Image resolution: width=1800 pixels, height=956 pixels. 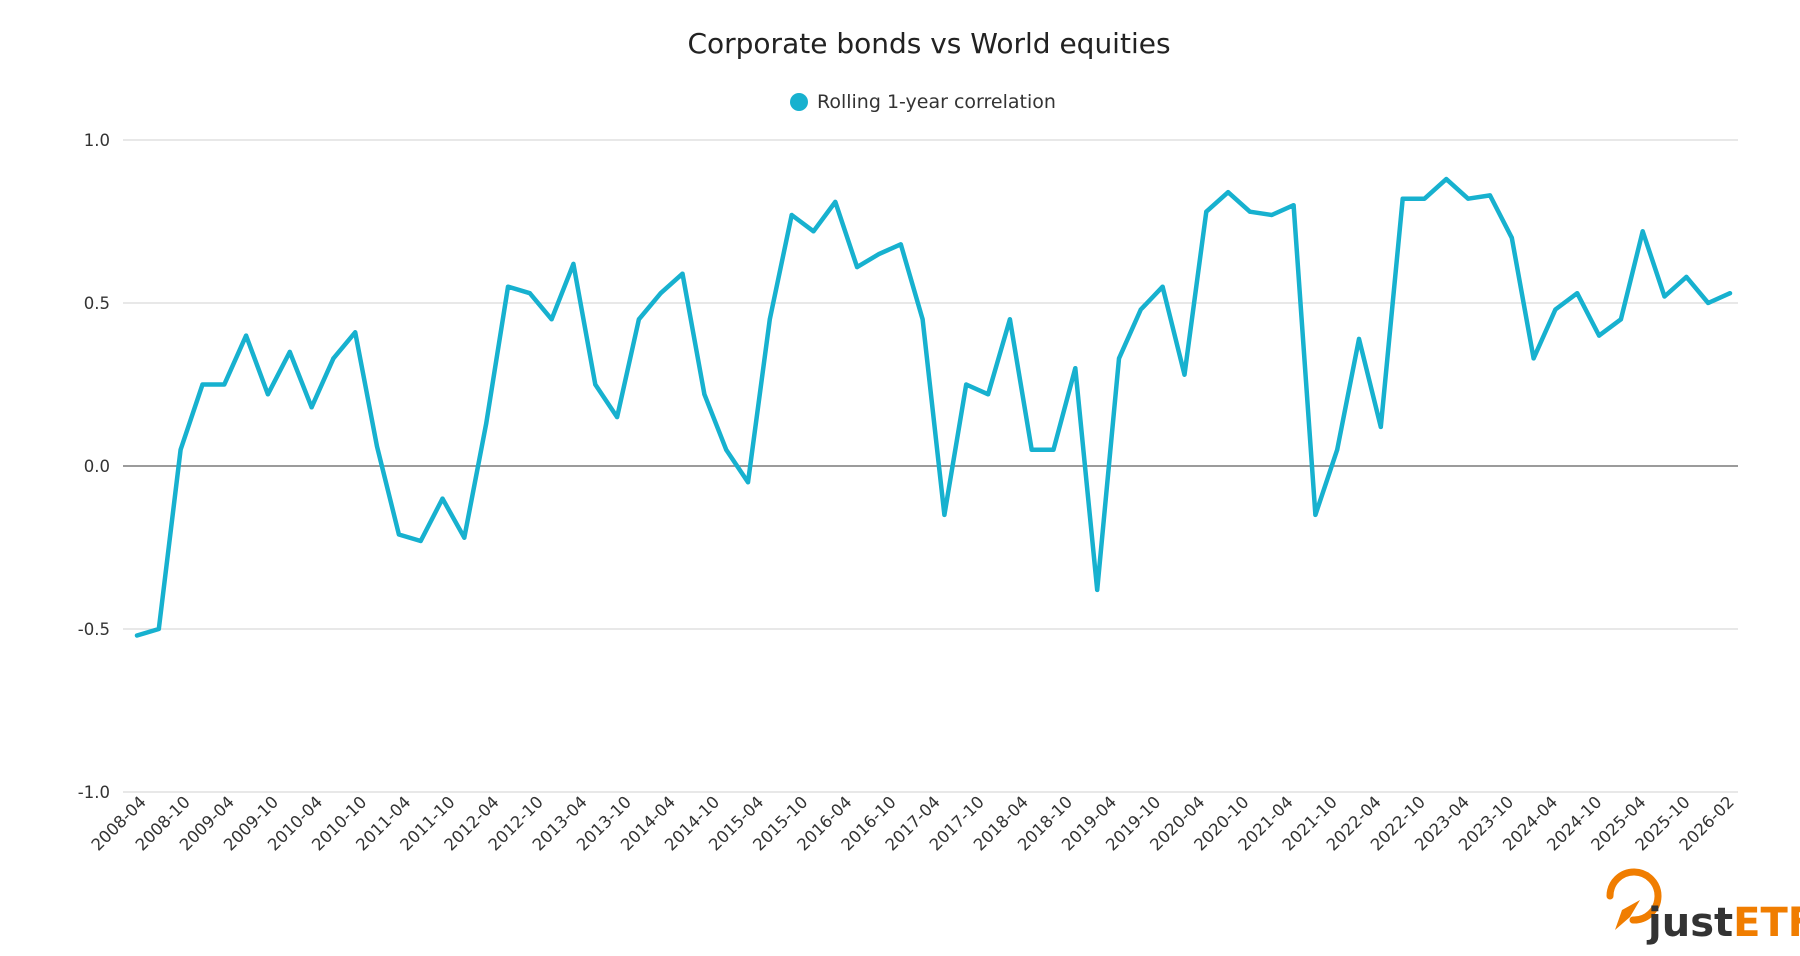 I want to click on legend-swatch, so click(x=799, y=102).